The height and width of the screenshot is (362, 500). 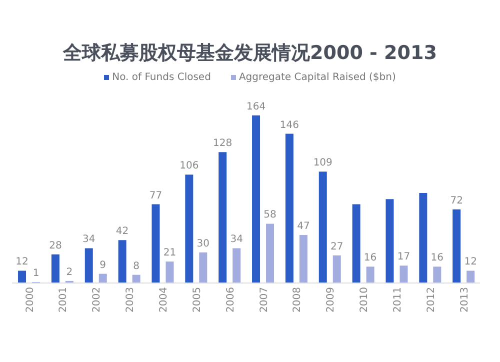 What do you see at coordinates (431, 299) in the screenshot?
I see `x-tick-label: 2012` at bounding box center [431, 299].